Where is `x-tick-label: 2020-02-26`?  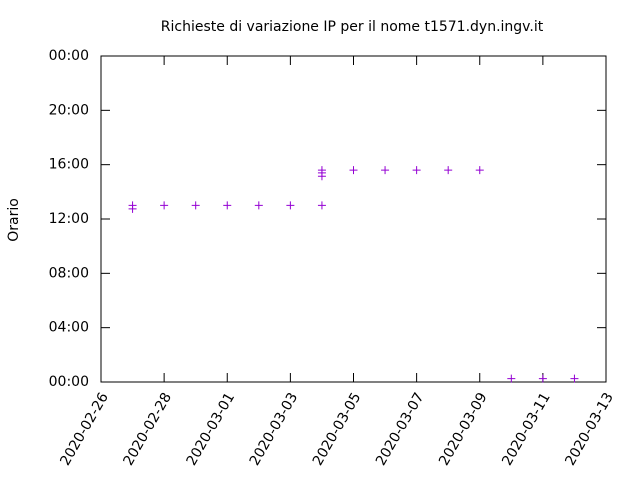 x-tick-label: 2020-02-26 is located at coordinates (84, 429).